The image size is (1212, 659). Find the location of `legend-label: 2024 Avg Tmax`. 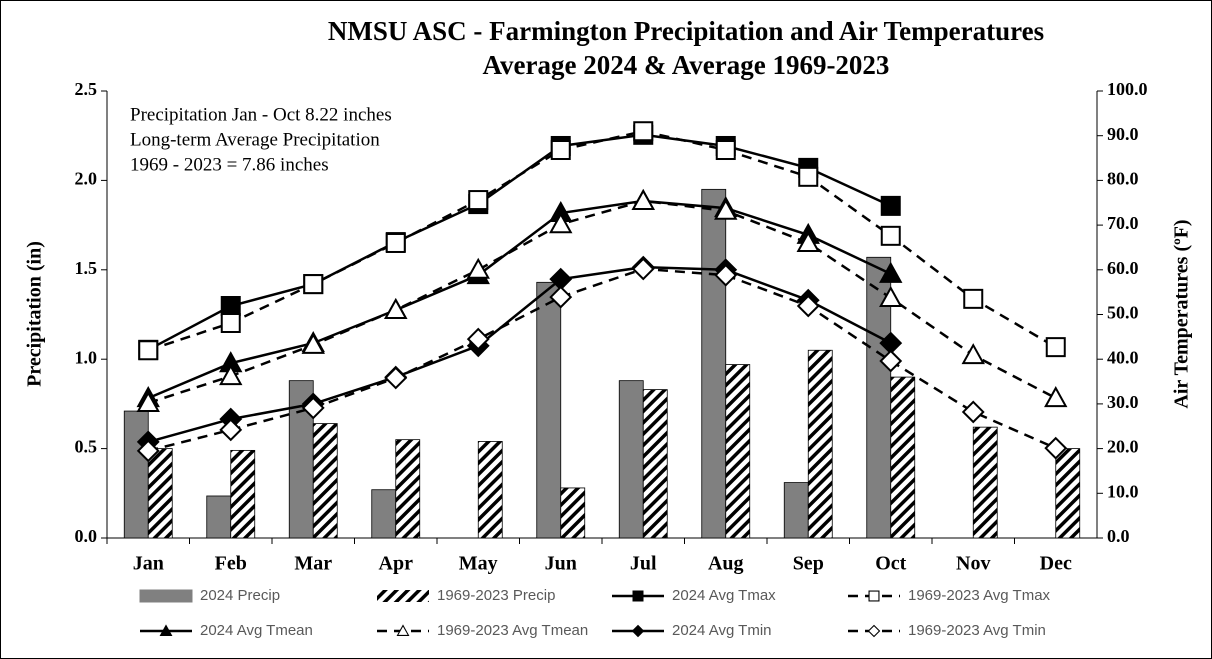

legend-label: 2024 Avg Tmax is located at coordinates (724, 595).